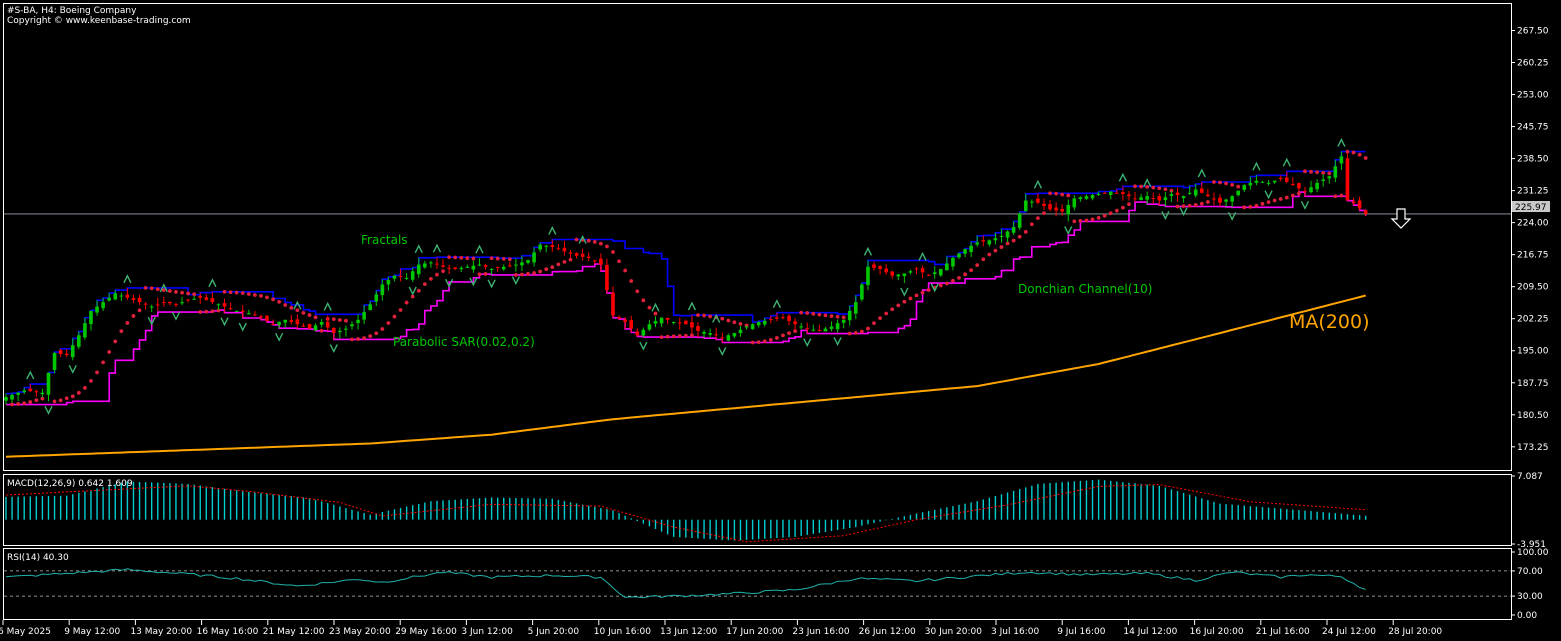 The image size is (1561, 641). Describe the element at coordinates (1283, 632) in the screenshot. I see `x-tick-label: 21 Jul 16:00` at that location.